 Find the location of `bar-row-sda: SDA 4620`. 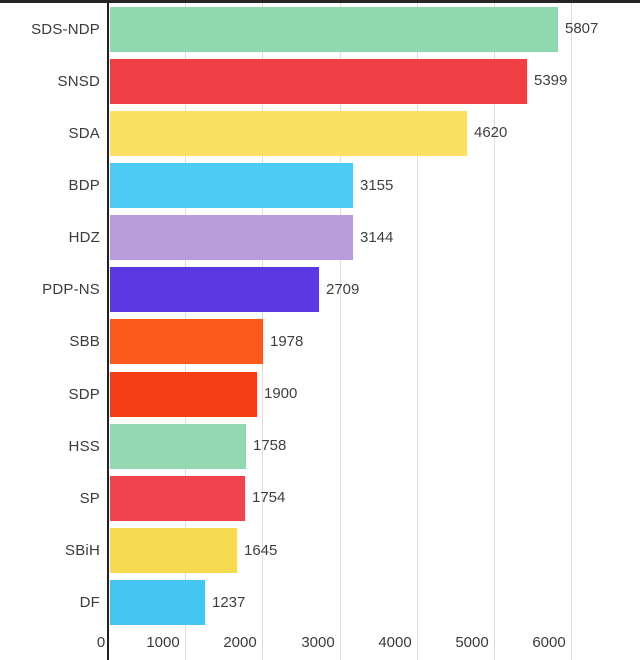

bar-row-sda: SDA 4620 is located at coordinates (320, 133).